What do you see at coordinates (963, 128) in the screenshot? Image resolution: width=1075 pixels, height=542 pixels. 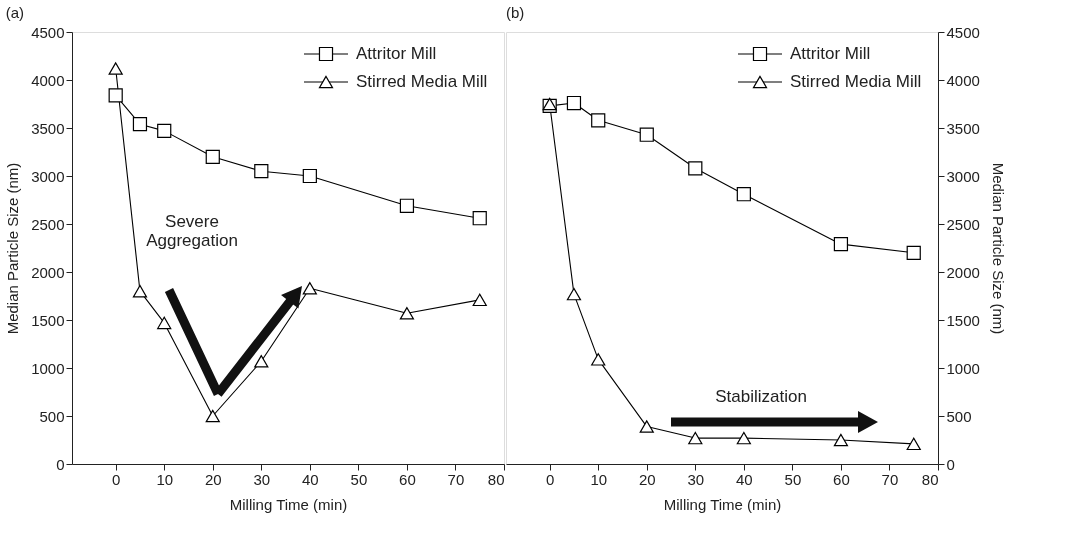 I see `y2-tick-label: 3500` at bounding box center [963, 128].